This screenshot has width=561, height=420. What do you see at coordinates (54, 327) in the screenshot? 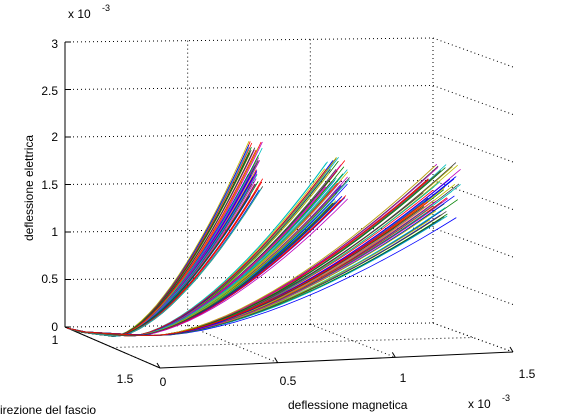
I see `z-tick-label: 0` at bounding box center [54, 327].